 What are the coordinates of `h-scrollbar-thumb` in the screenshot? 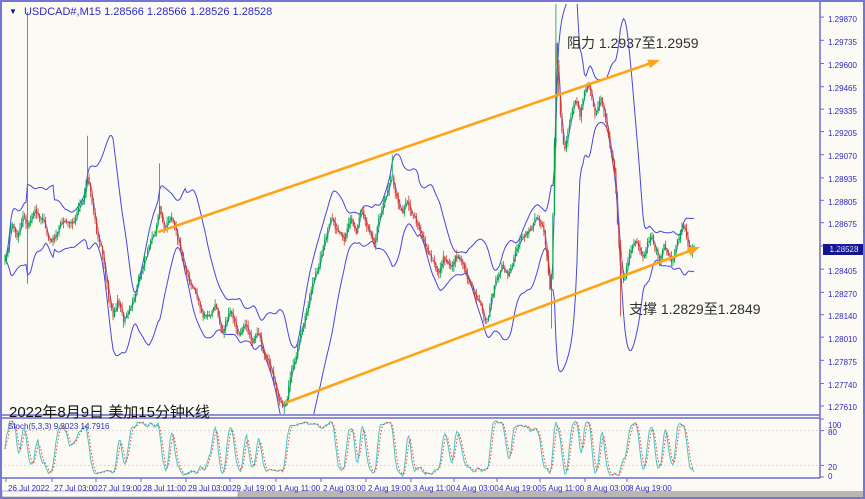 It's located at (120, 493).